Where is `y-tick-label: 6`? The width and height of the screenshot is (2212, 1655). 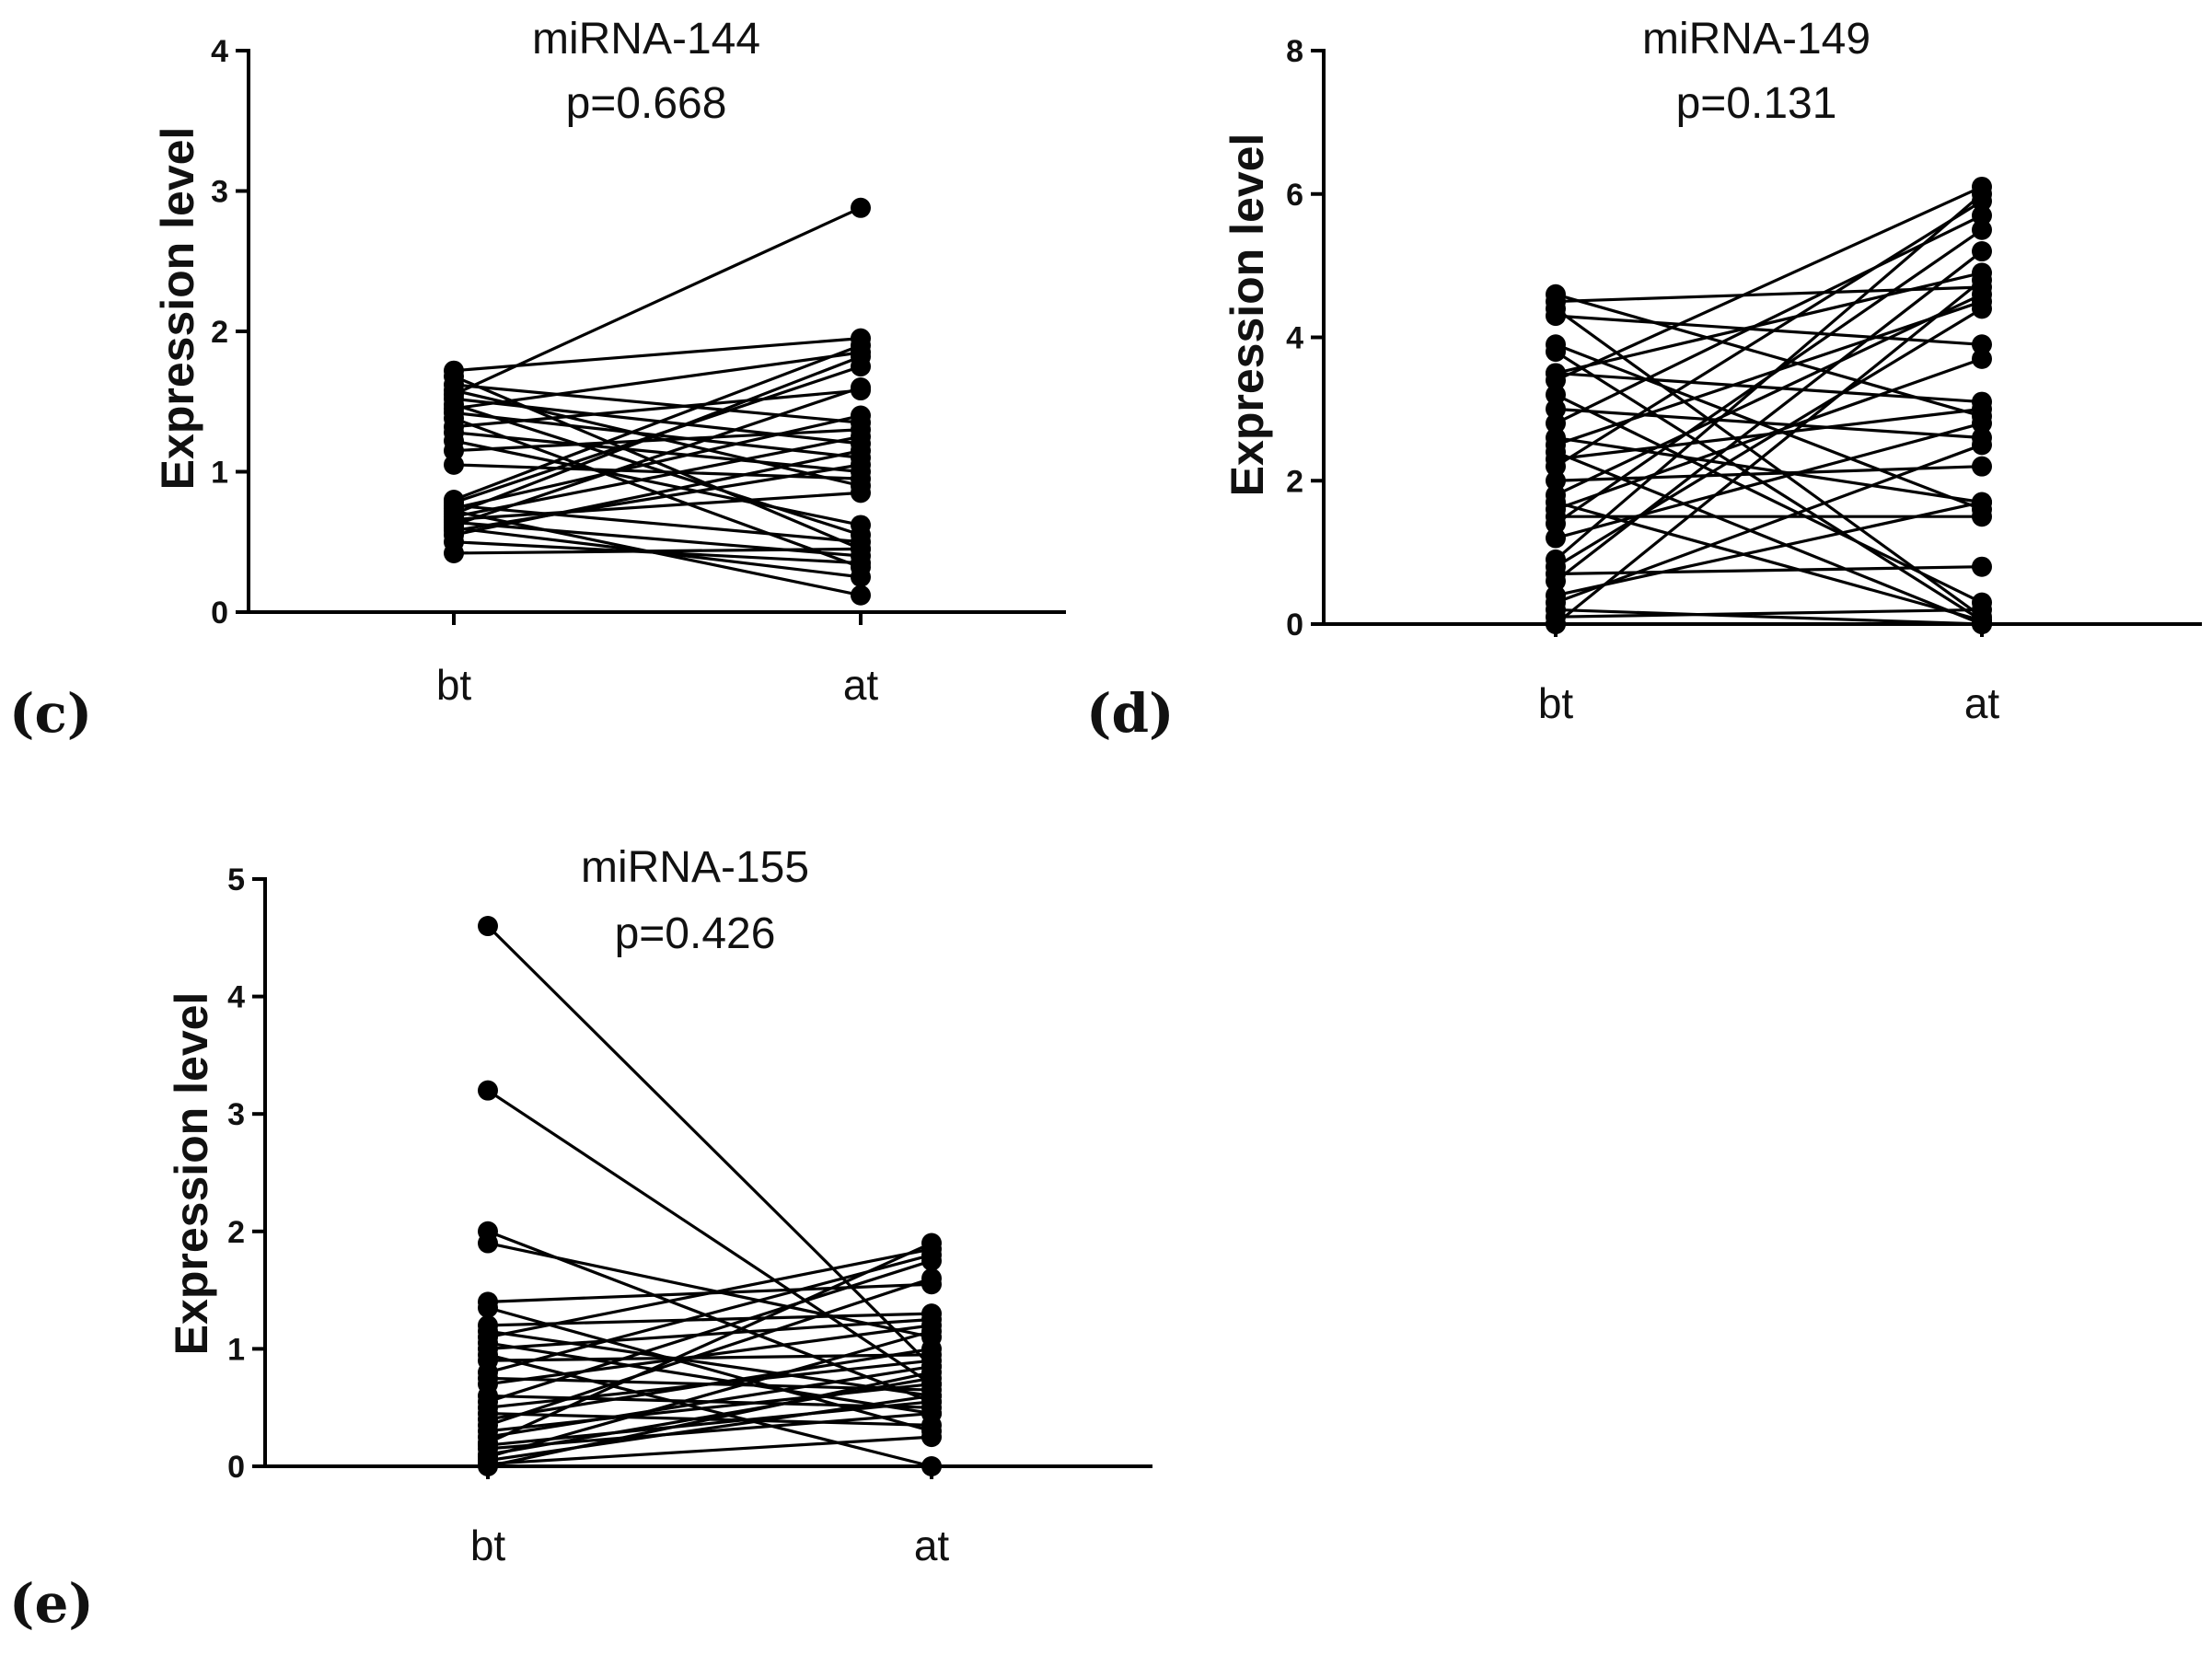 y-tick-label: 6 is located at coordinates (1294, 195).